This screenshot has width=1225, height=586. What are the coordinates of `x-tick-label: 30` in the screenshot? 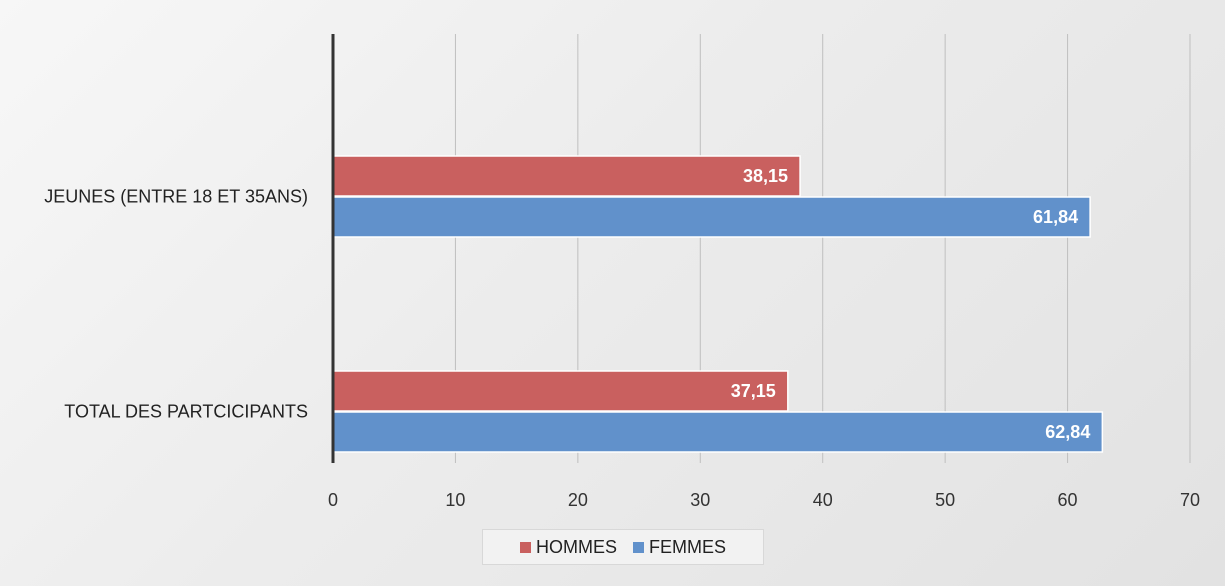 It's located at (700, 500).